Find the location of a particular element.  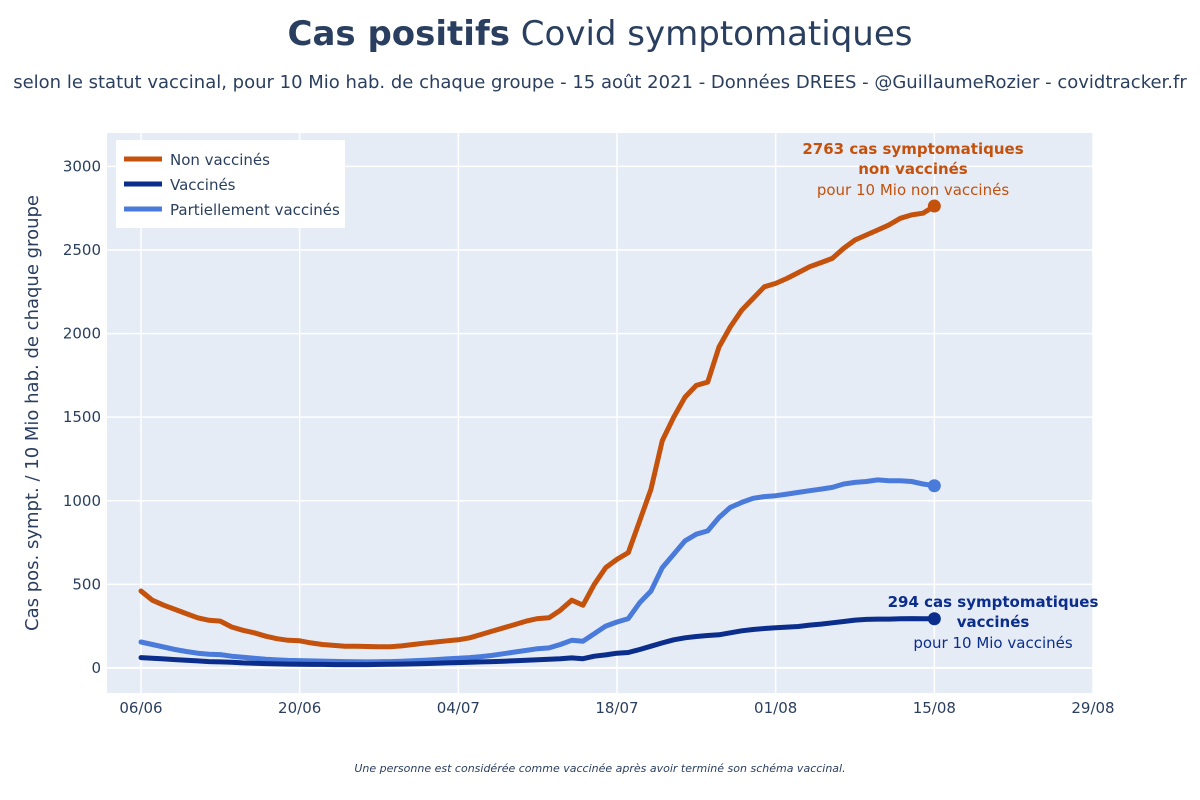

annotation-line2-non-vaccines: non vaccinés is located at coordinates (913, 169).